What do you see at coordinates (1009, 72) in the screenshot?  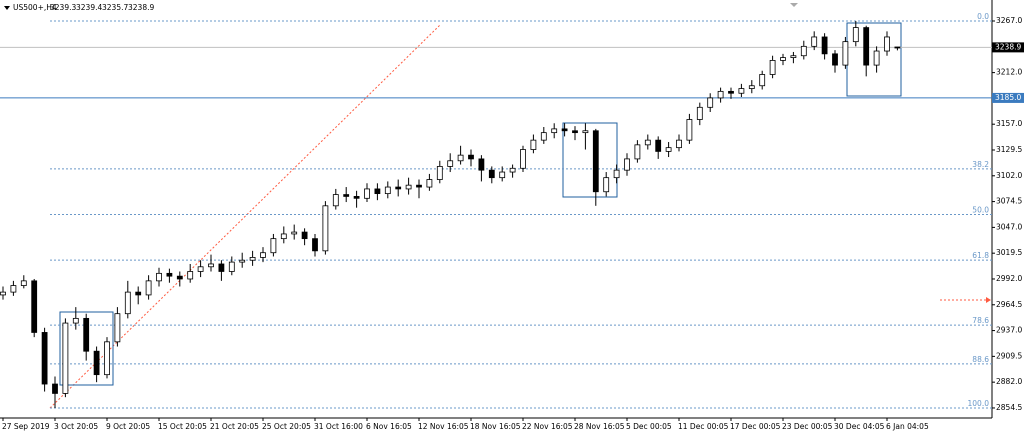 I see `y-tick-label: 3212.0` at bounding box center [1009, 72].